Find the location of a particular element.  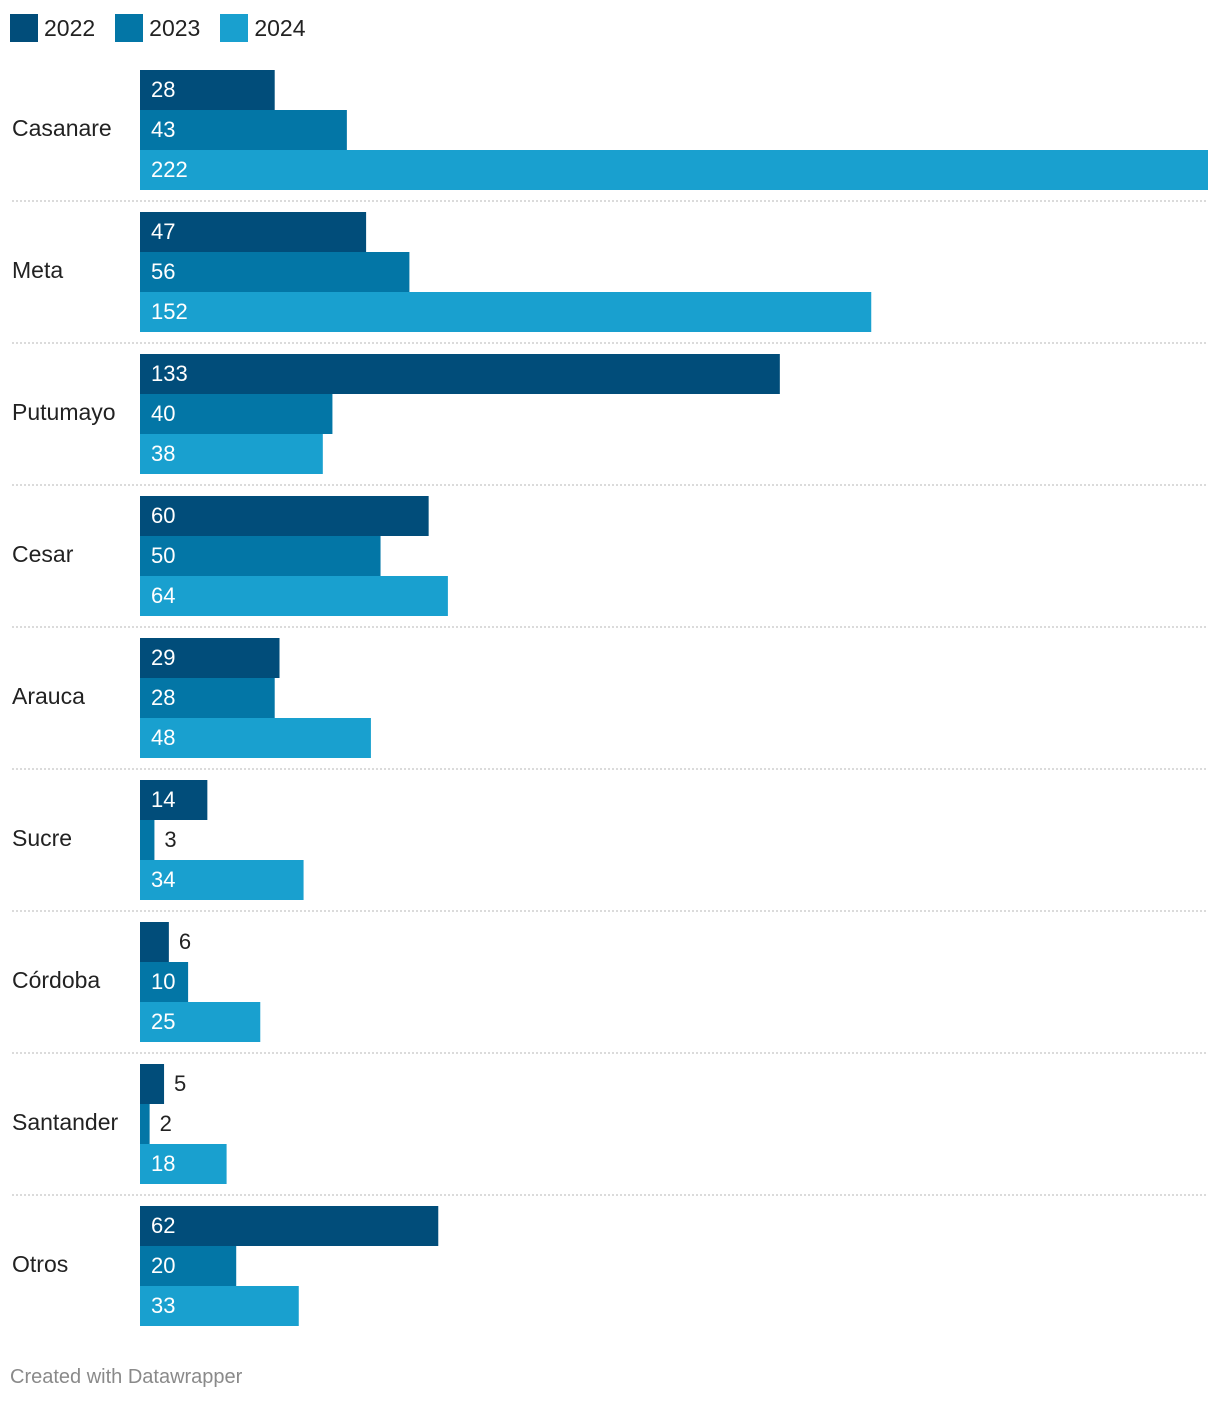

bar-sucre-2024 is located at coordinates (222, 880).